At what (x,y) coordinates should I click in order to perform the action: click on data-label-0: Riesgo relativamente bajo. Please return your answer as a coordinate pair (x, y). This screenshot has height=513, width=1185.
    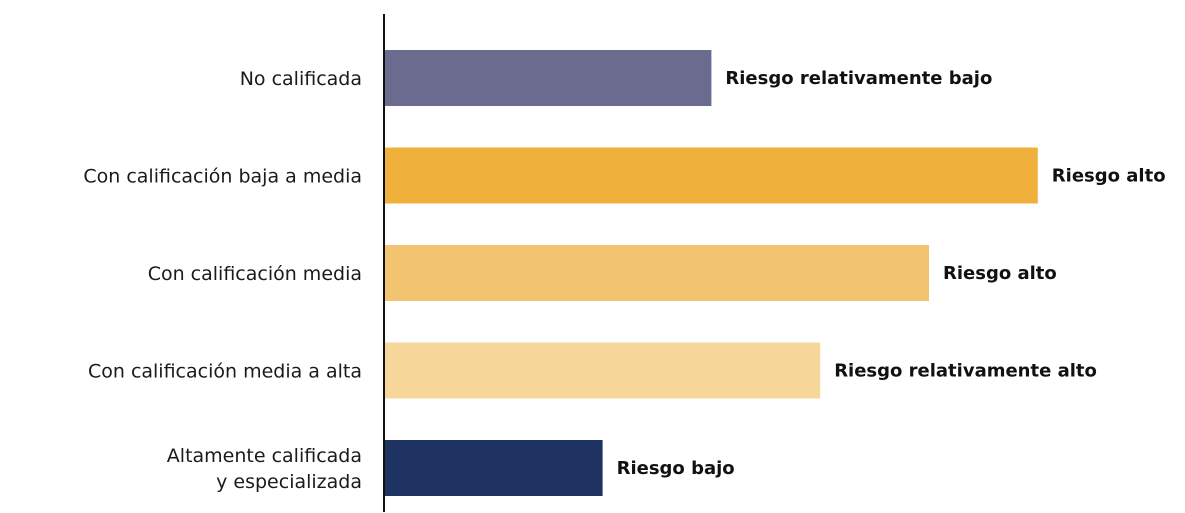
    Looking at the image, I should click on (858, 78).